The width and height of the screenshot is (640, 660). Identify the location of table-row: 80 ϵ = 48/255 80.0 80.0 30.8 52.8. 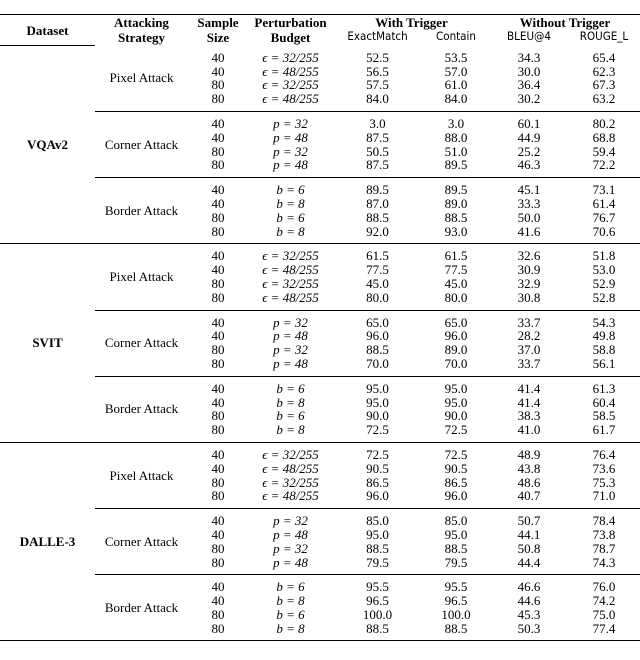
(320, 299).